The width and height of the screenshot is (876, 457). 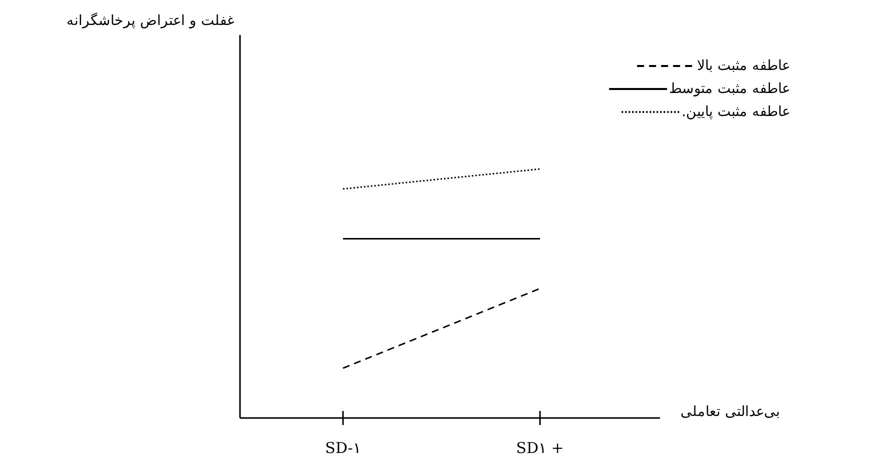 What do you see at coordinates (736, 112) in the screenshot?
I see `legend-label: عاطفه مثبت پایین.` at bounding box center [736, 112].